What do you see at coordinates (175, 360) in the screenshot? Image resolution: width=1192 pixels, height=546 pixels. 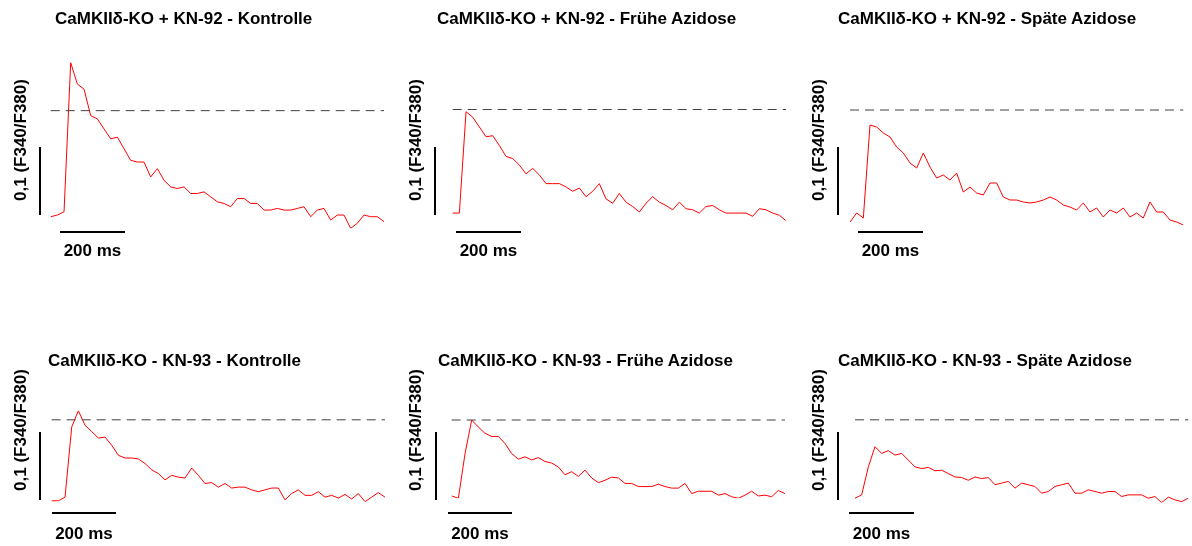 I see `chart-title: CaMKIIδ-KO - KN-93 - Kontrolle` at bounding box center [175, 360].